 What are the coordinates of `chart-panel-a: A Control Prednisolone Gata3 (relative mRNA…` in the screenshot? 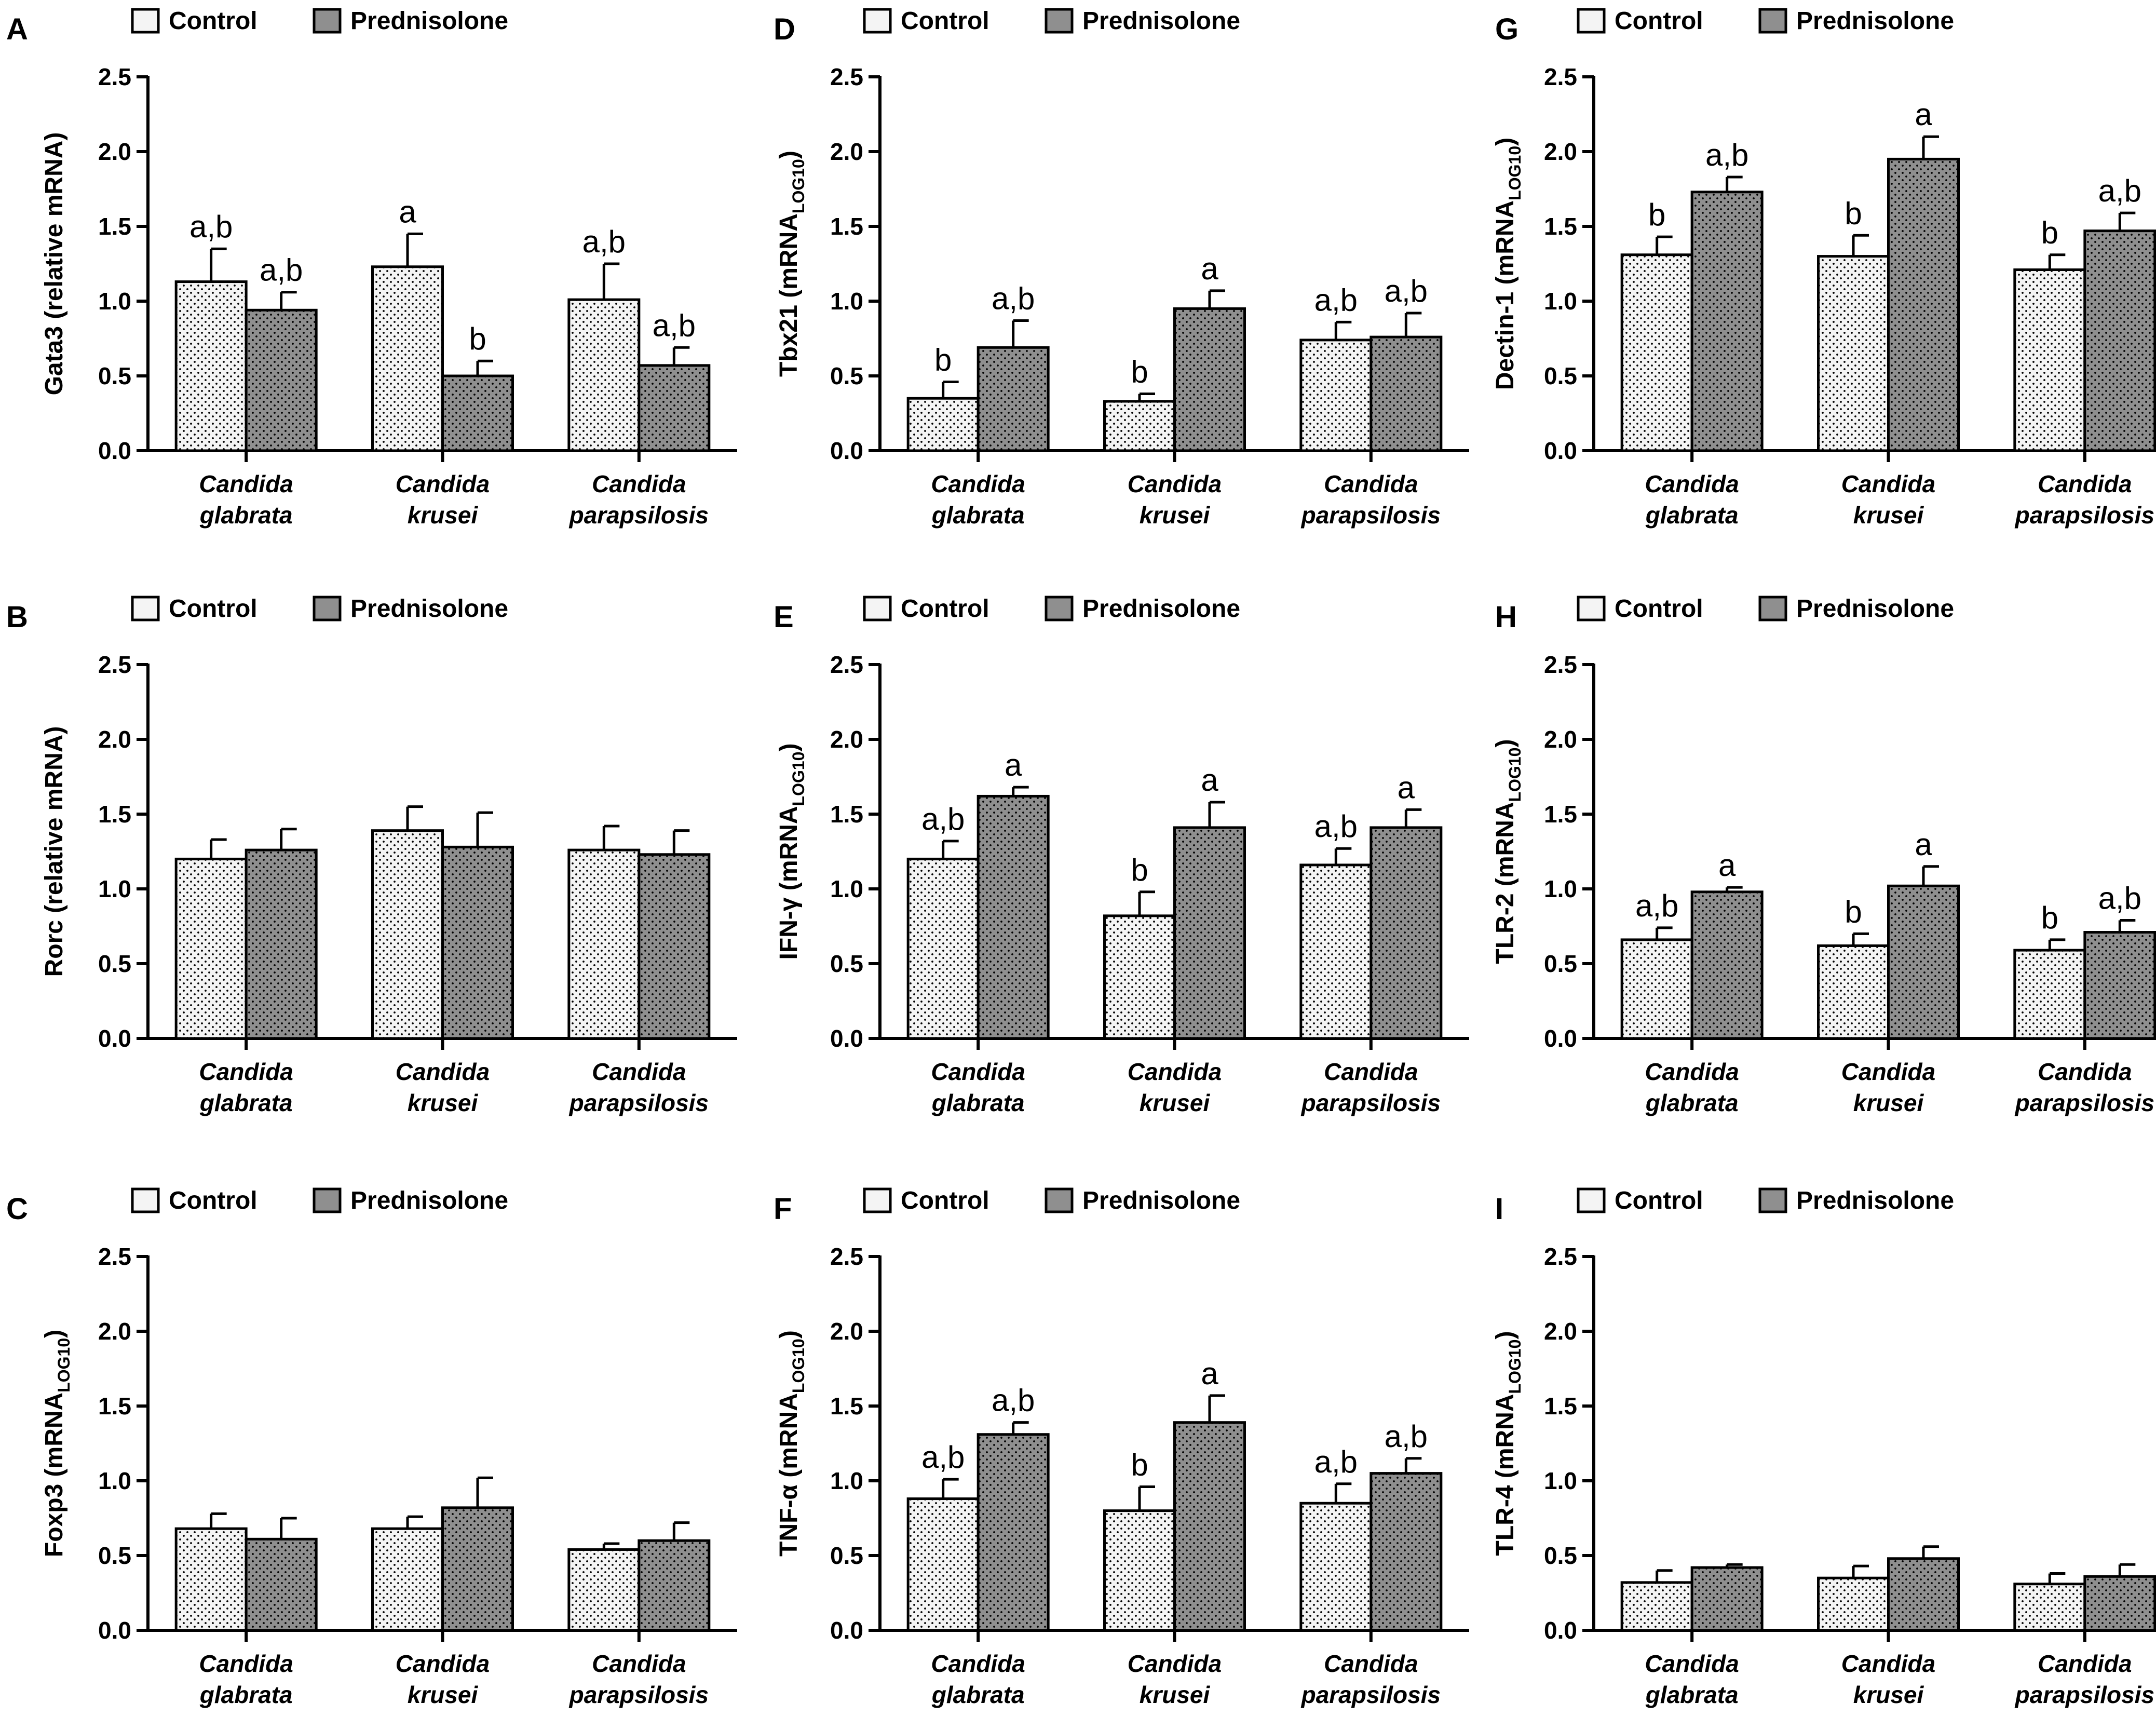 It's located at (371, 268).